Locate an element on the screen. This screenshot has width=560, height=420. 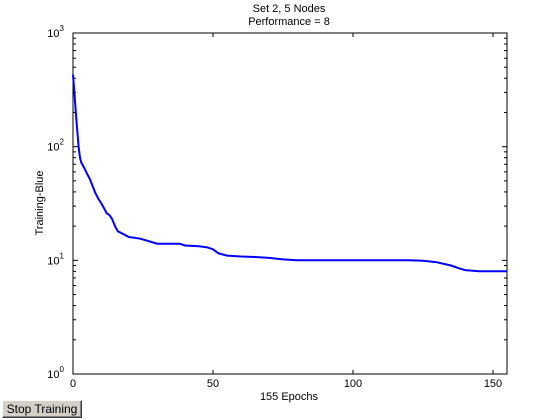
x-tick-label: 50 is located at coordinates (213, 384).